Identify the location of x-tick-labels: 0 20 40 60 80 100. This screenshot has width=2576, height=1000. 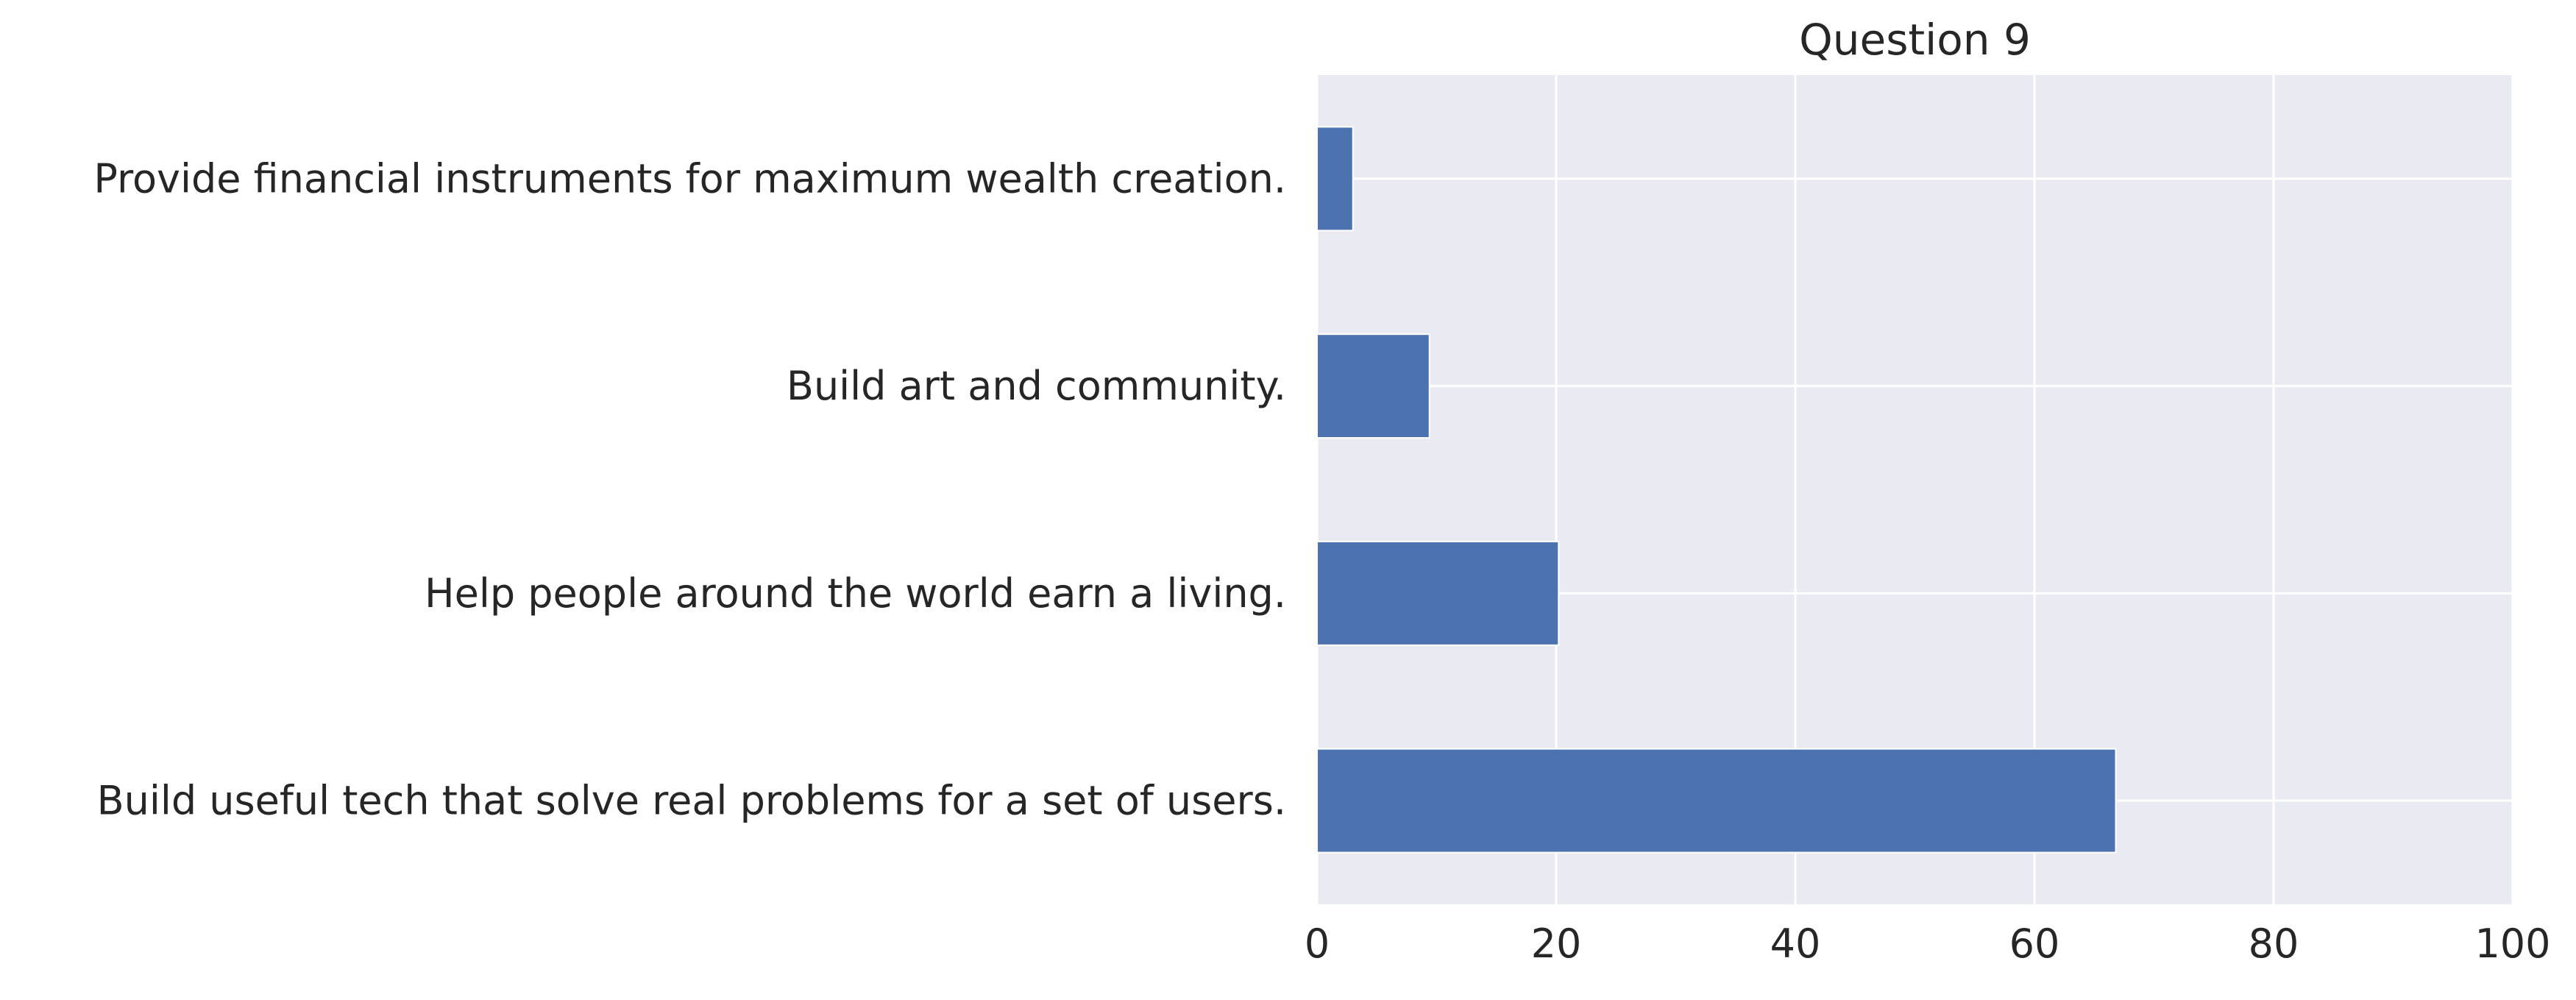
(1928, 944).